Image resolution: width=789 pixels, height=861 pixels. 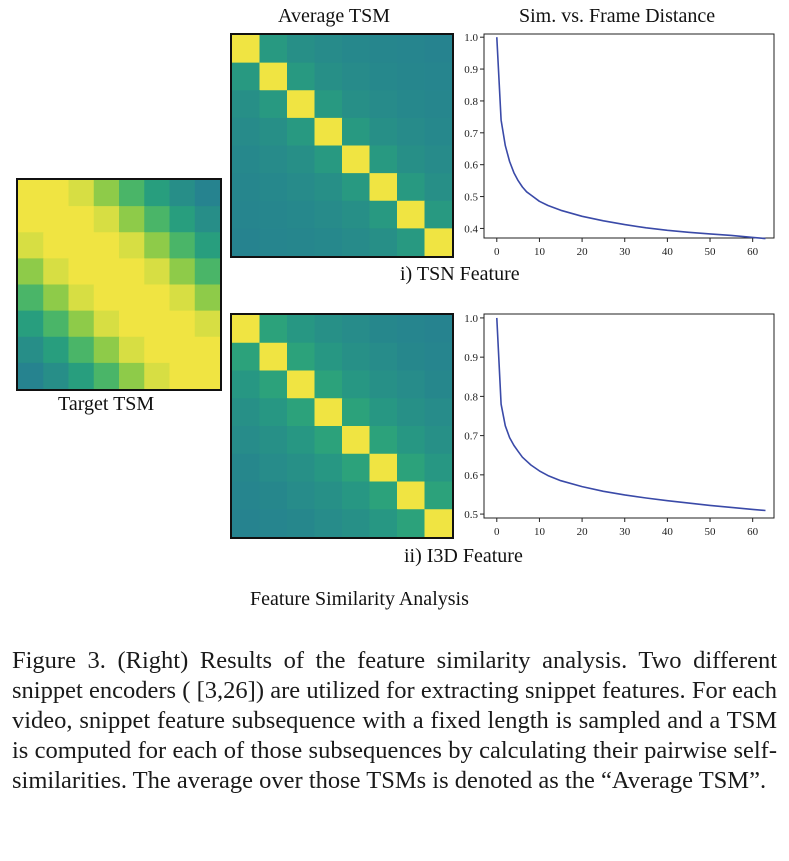 I want to click on i3d-average-tsm-heatmap, so click(x=342, y=426).